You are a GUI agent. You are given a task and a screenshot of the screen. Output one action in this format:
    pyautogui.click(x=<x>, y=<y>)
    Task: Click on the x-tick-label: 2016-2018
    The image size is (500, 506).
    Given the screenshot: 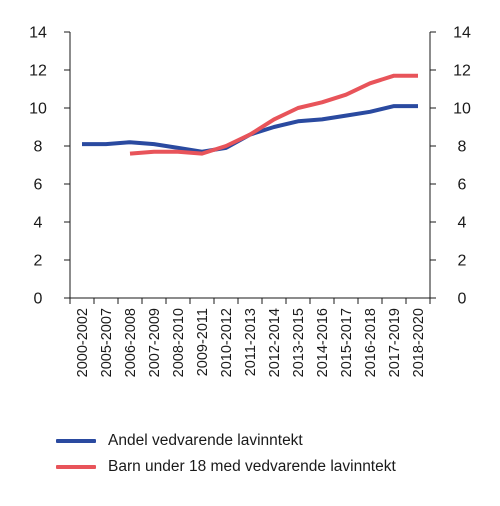 What is the action you would take?
    pyautogui.click(x=371, y=342)
    